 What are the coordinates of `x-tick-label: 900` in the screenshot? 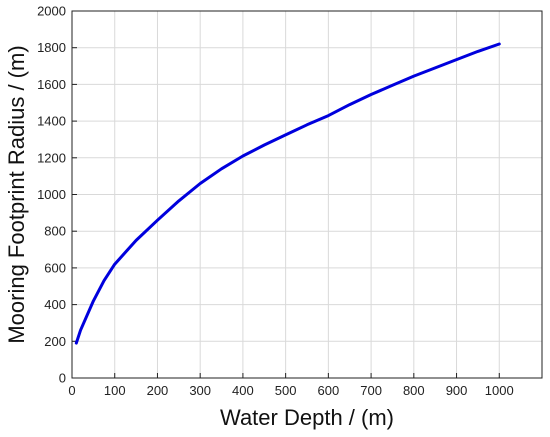 It's located at (457, 390).